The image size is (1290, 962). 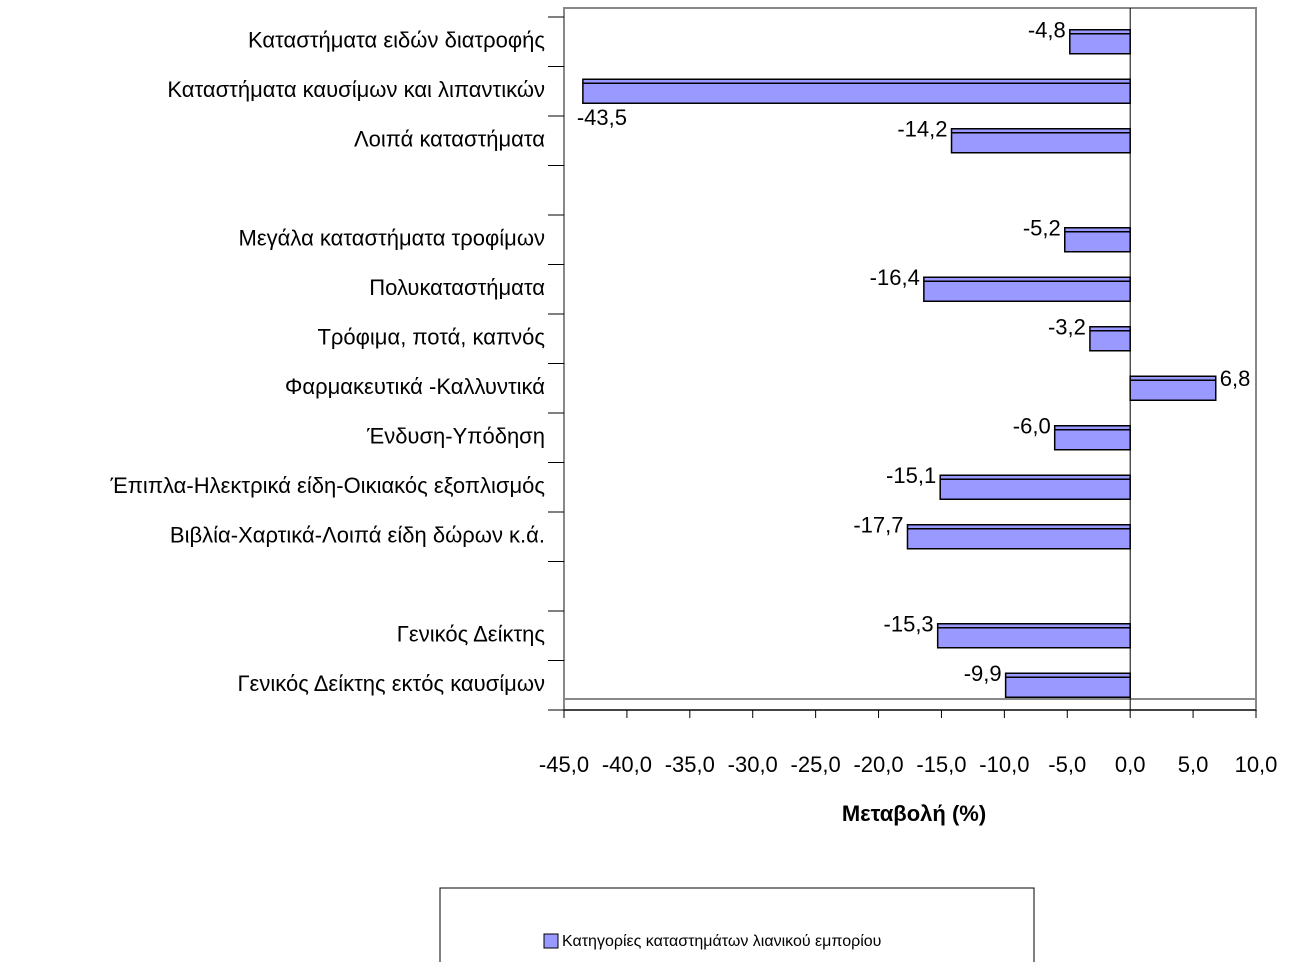 I want to click on x-tick-label: 10,0, so click(x=1256, y=764).